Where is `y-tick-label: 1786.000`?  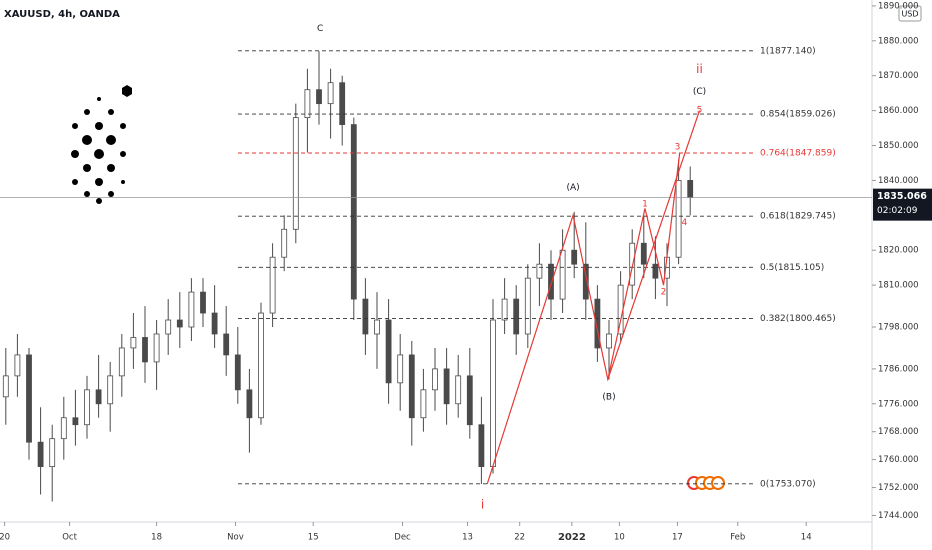 y-tick-label: 1786.000 is located at coordinates (898, 369).